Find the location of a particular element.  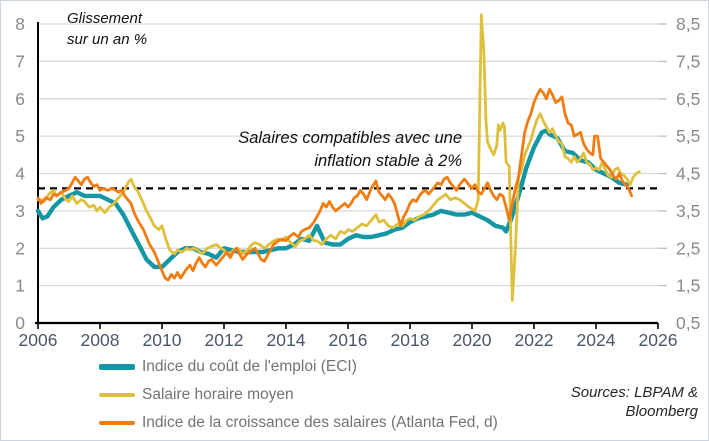

x-axis-label: 2012 is located at coordinates (224, 340).